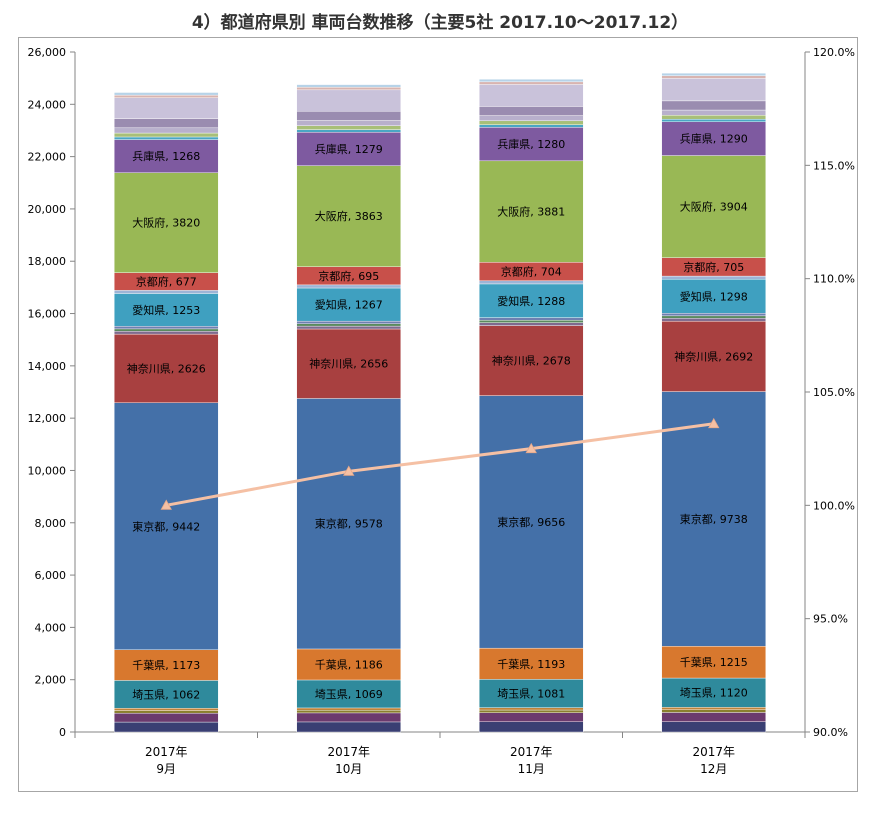 The image size is (880, 820). What do you see at coordinates (830, 619) in the screenshot?
I see `y2-tick-label: 95.0%` at bounding box center [830, 619].